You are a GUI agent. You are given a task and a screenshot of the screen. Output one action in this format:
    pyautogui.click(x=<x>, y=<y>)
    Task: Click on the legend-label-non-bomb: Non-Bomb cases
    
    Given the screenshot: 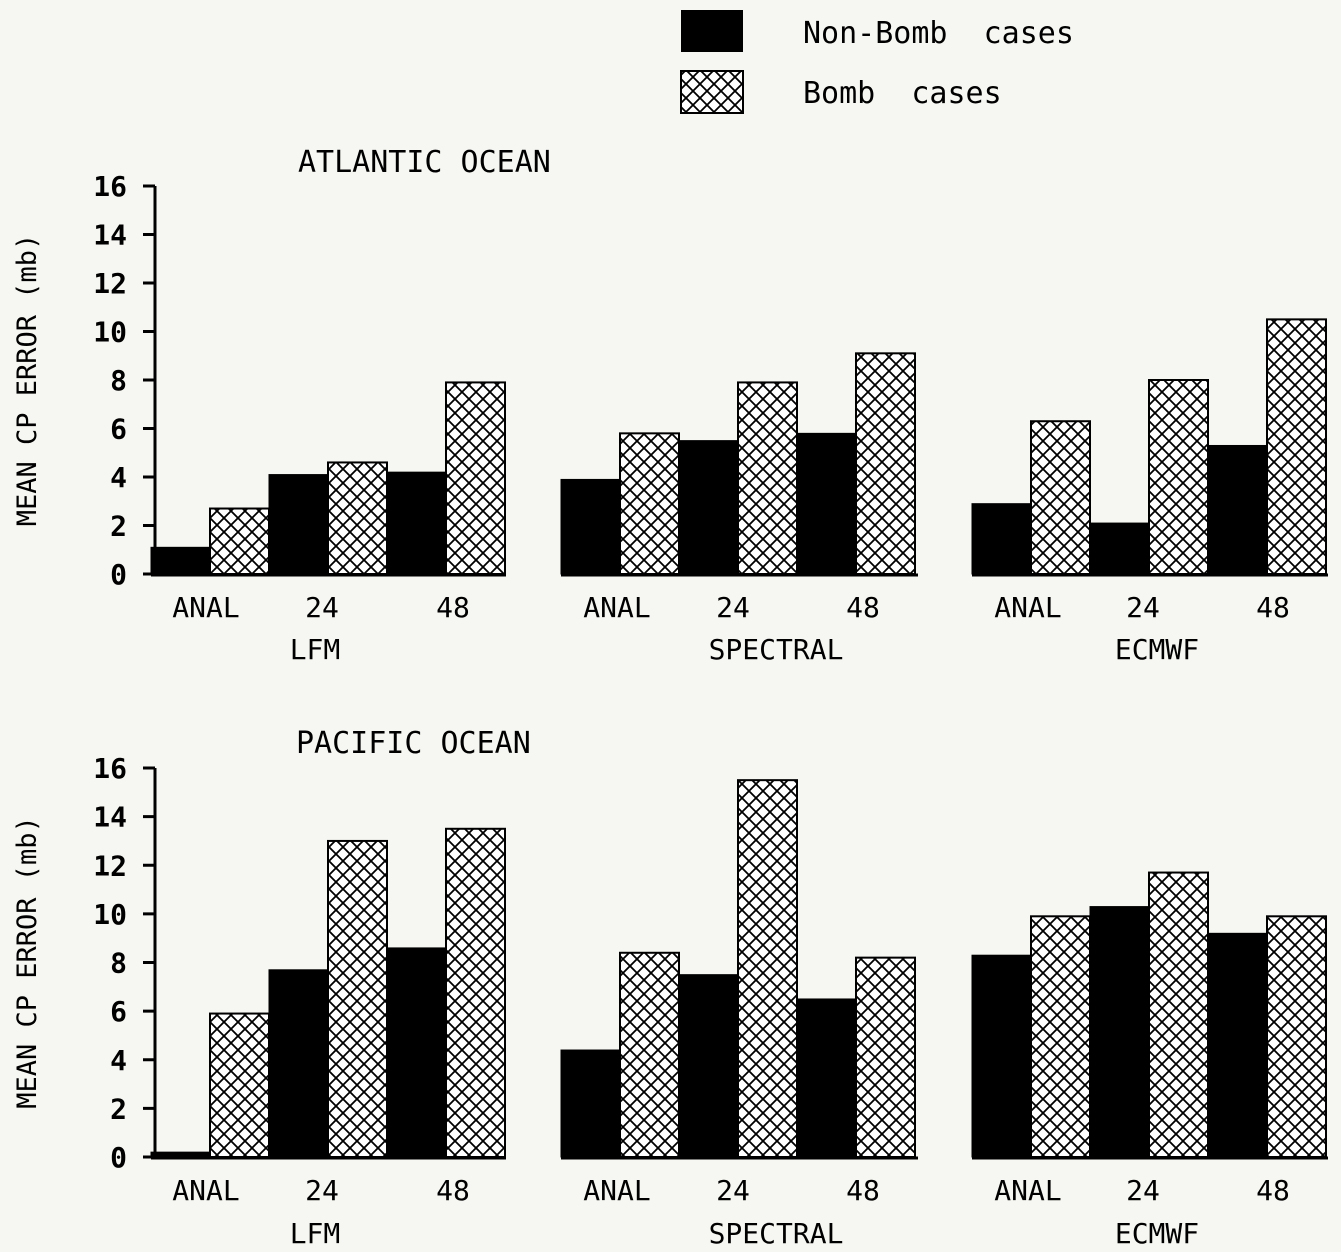 What is the action you would take?
    pyautogui.click(x=938, y=33)
    